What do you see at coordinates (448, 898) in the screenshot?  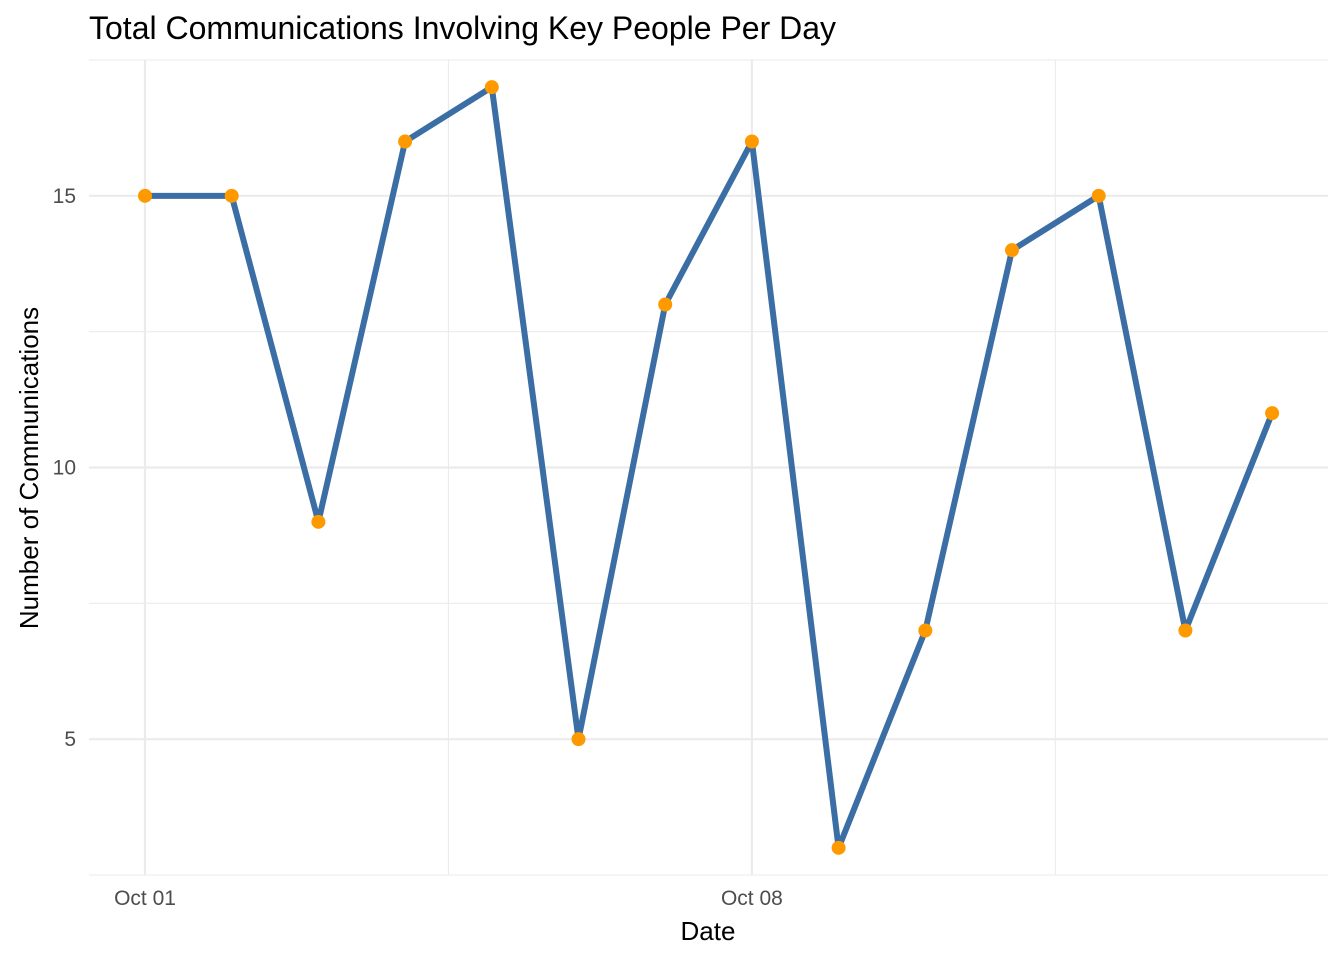 I see `x-axis-ticks: Oct 01 Oct 08` at bounding box center [448, 898].